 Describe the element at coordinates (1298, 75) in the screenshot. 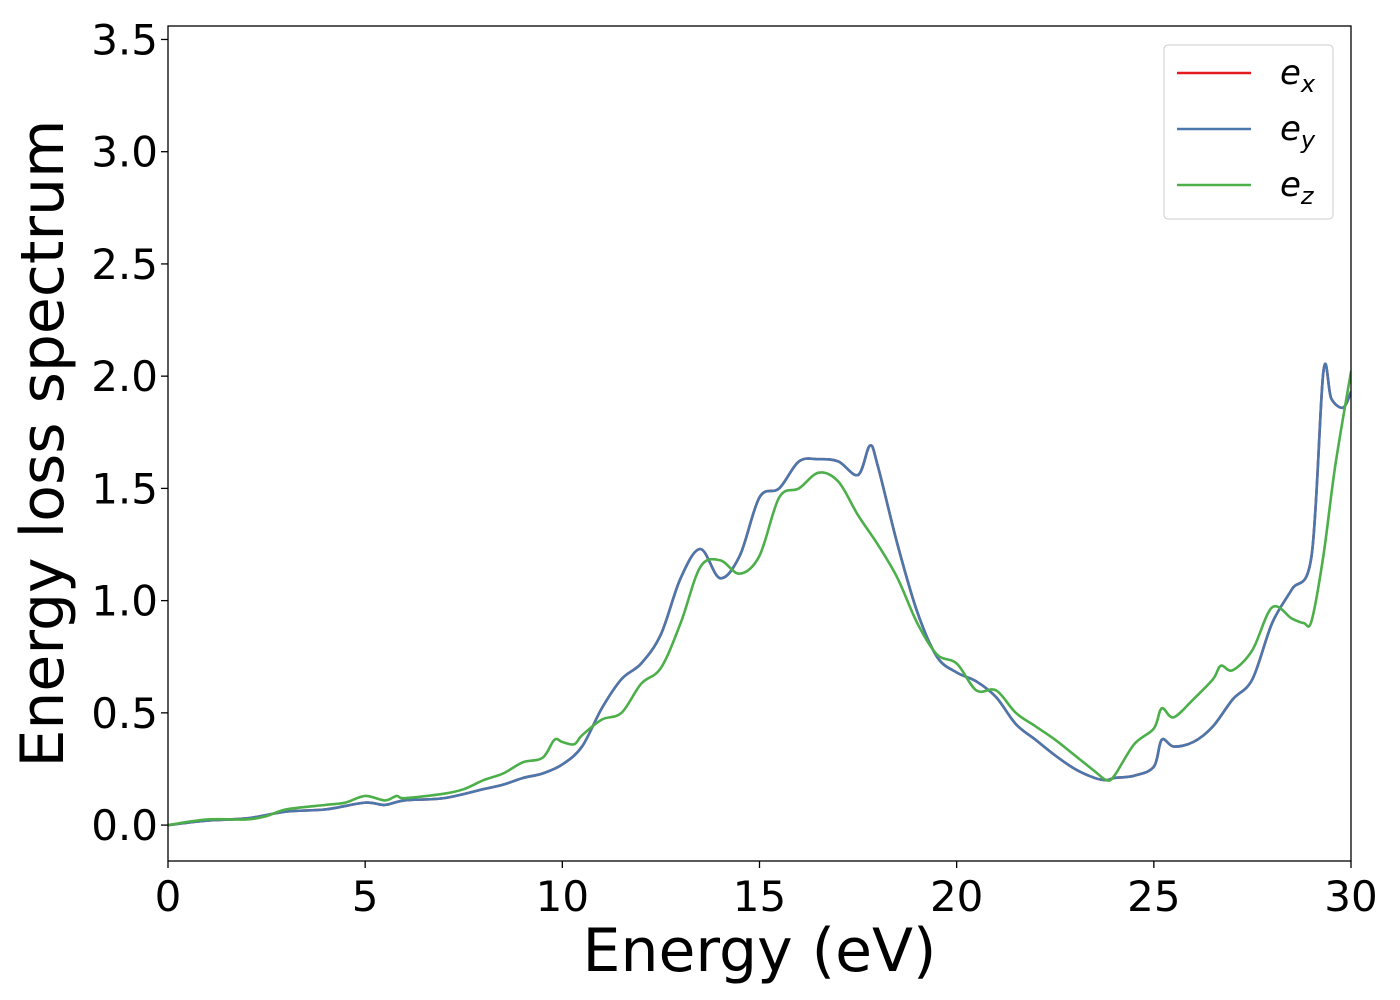

I see `legend-label-x: ex` at that location.